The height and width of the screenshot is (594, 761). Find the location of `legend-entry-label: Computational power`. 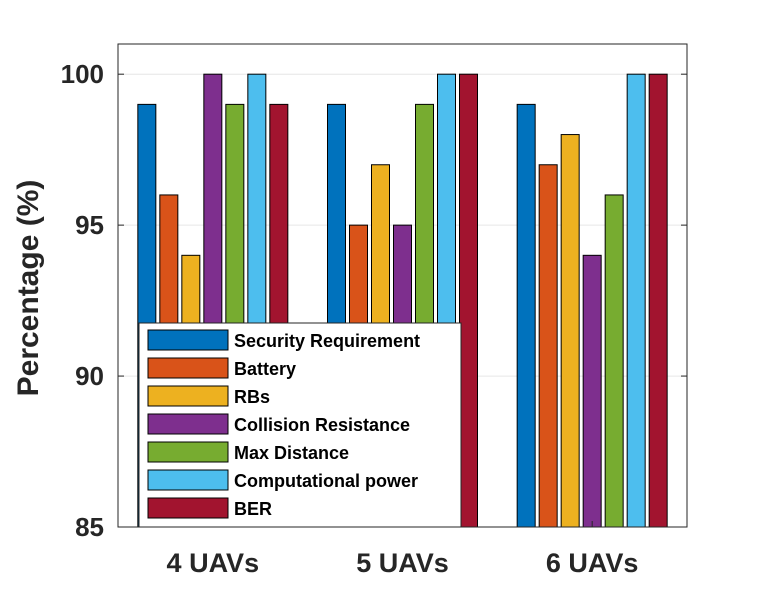

legend-entry-label: Computational power is located at coordinates (326, 481).